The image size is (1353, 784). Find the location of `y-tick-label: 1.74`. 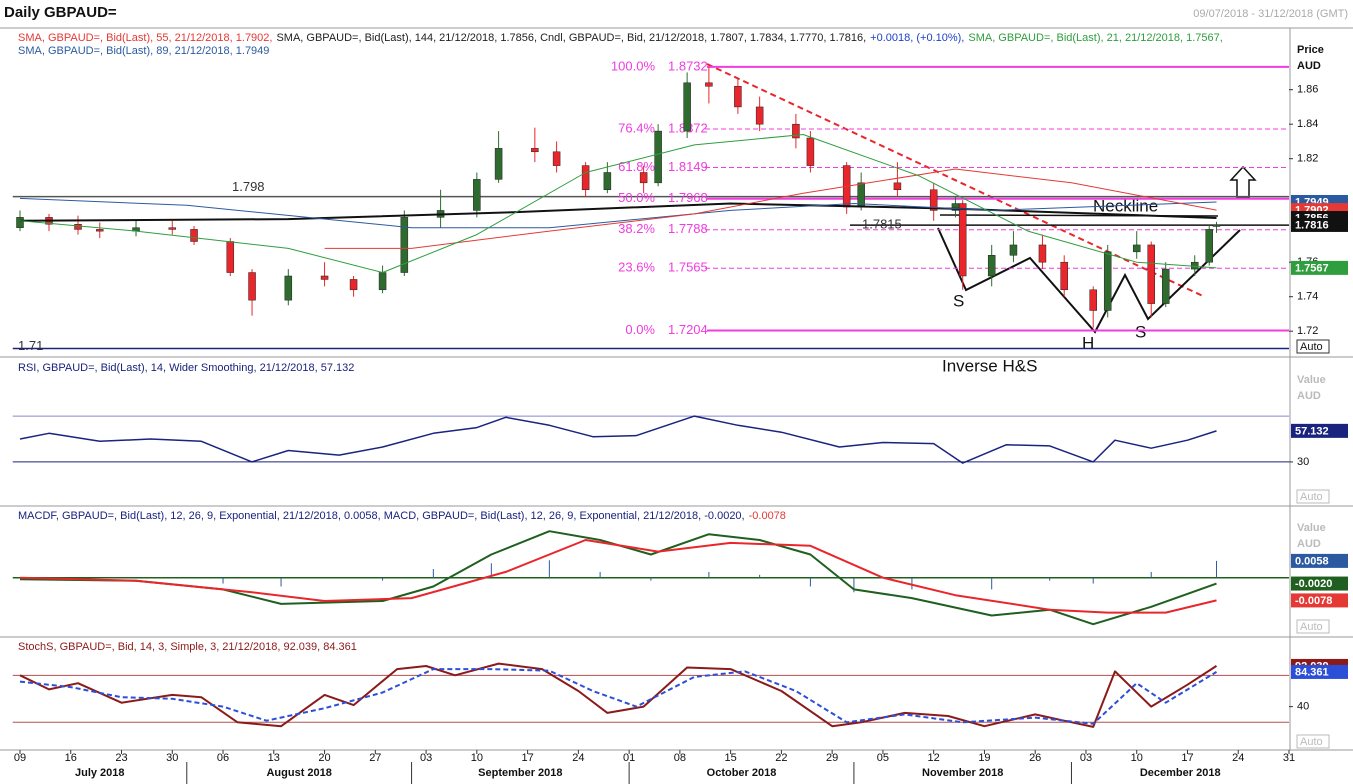

y-tick-label: 1.74 is located at coordinates (1307, 297).